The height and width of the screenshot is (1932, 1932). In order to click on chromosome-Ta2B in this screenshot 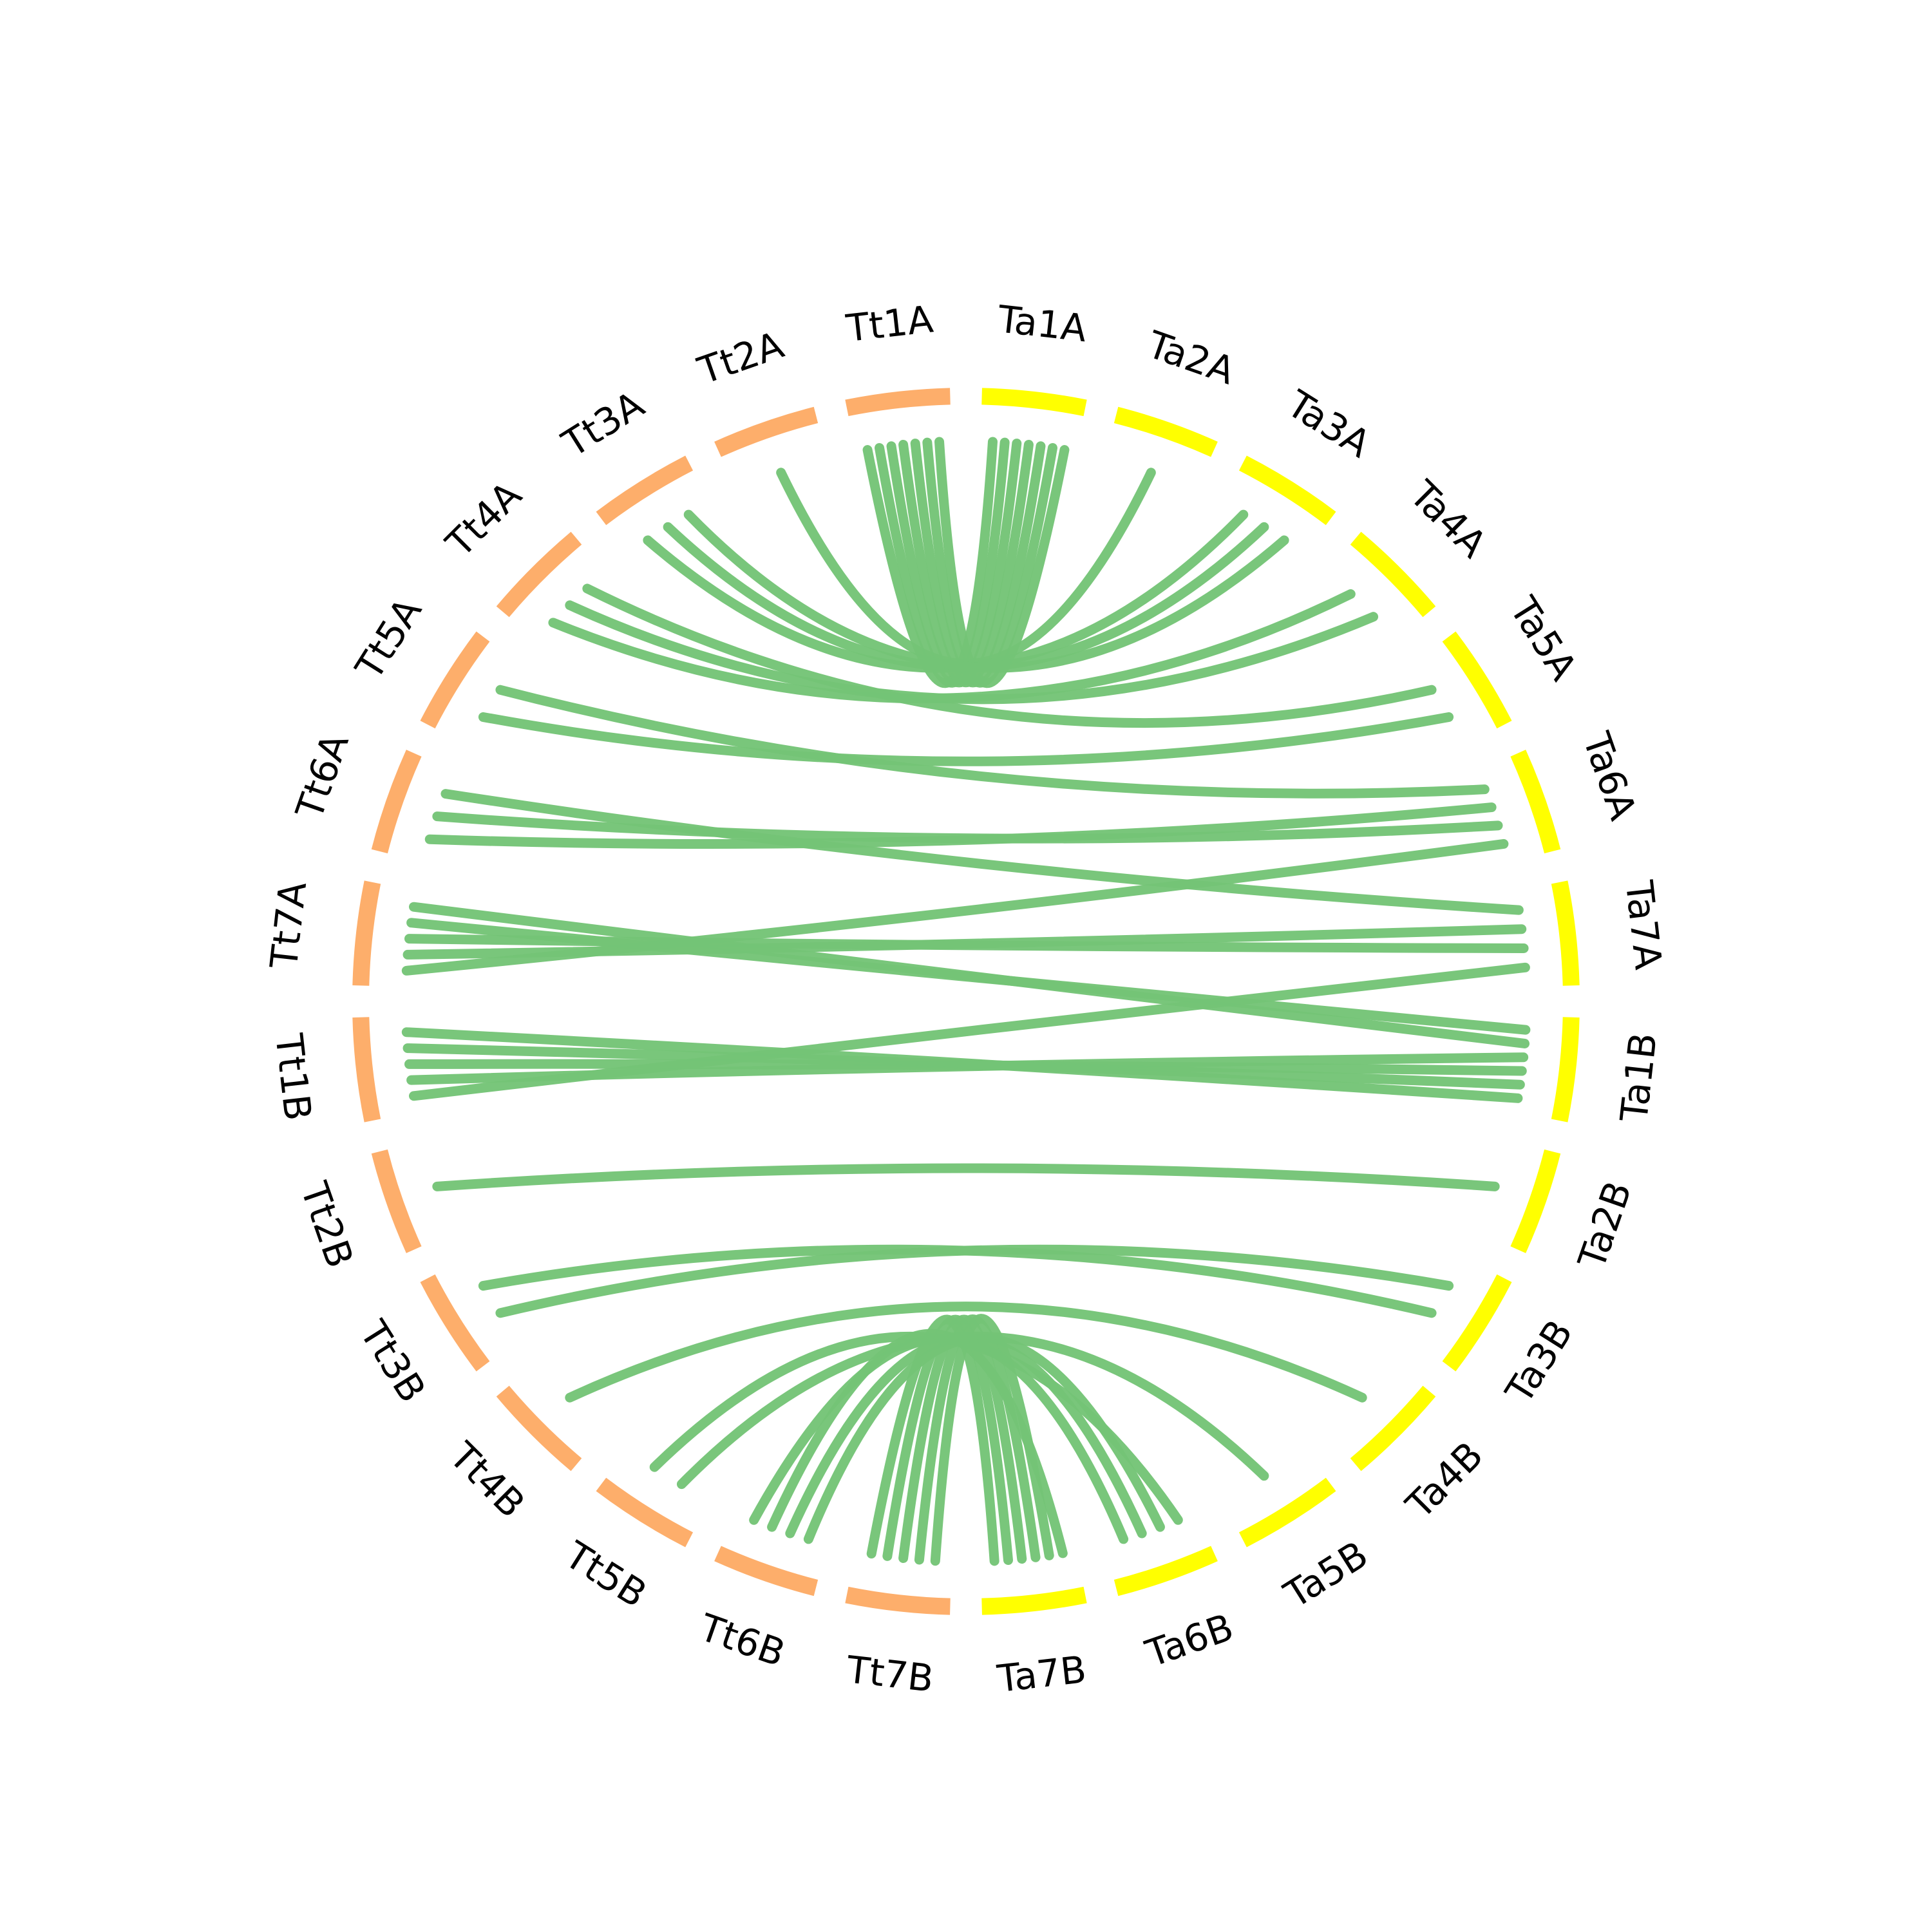, I will do `click(1535, 1201)`.